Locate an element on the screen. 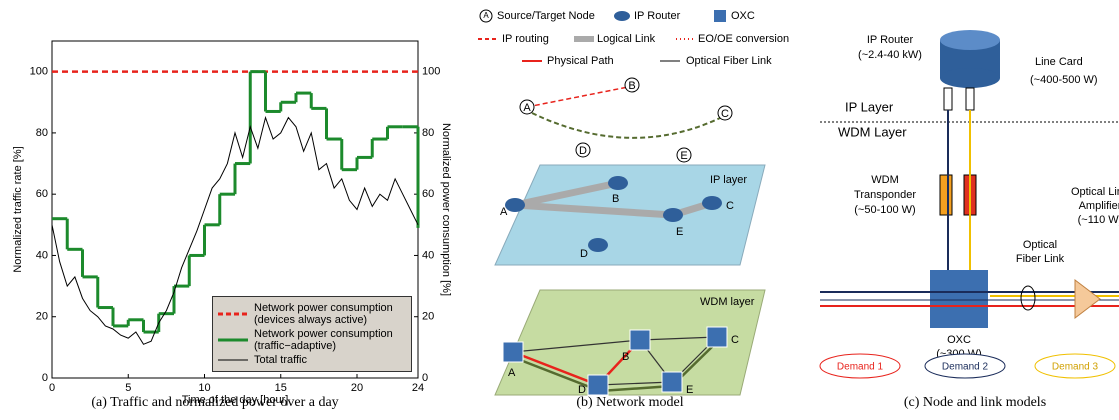 The width and height of the screenshot is (1119, 420). legend-text: EO/OE conversion is located at coordinates (743, 39).